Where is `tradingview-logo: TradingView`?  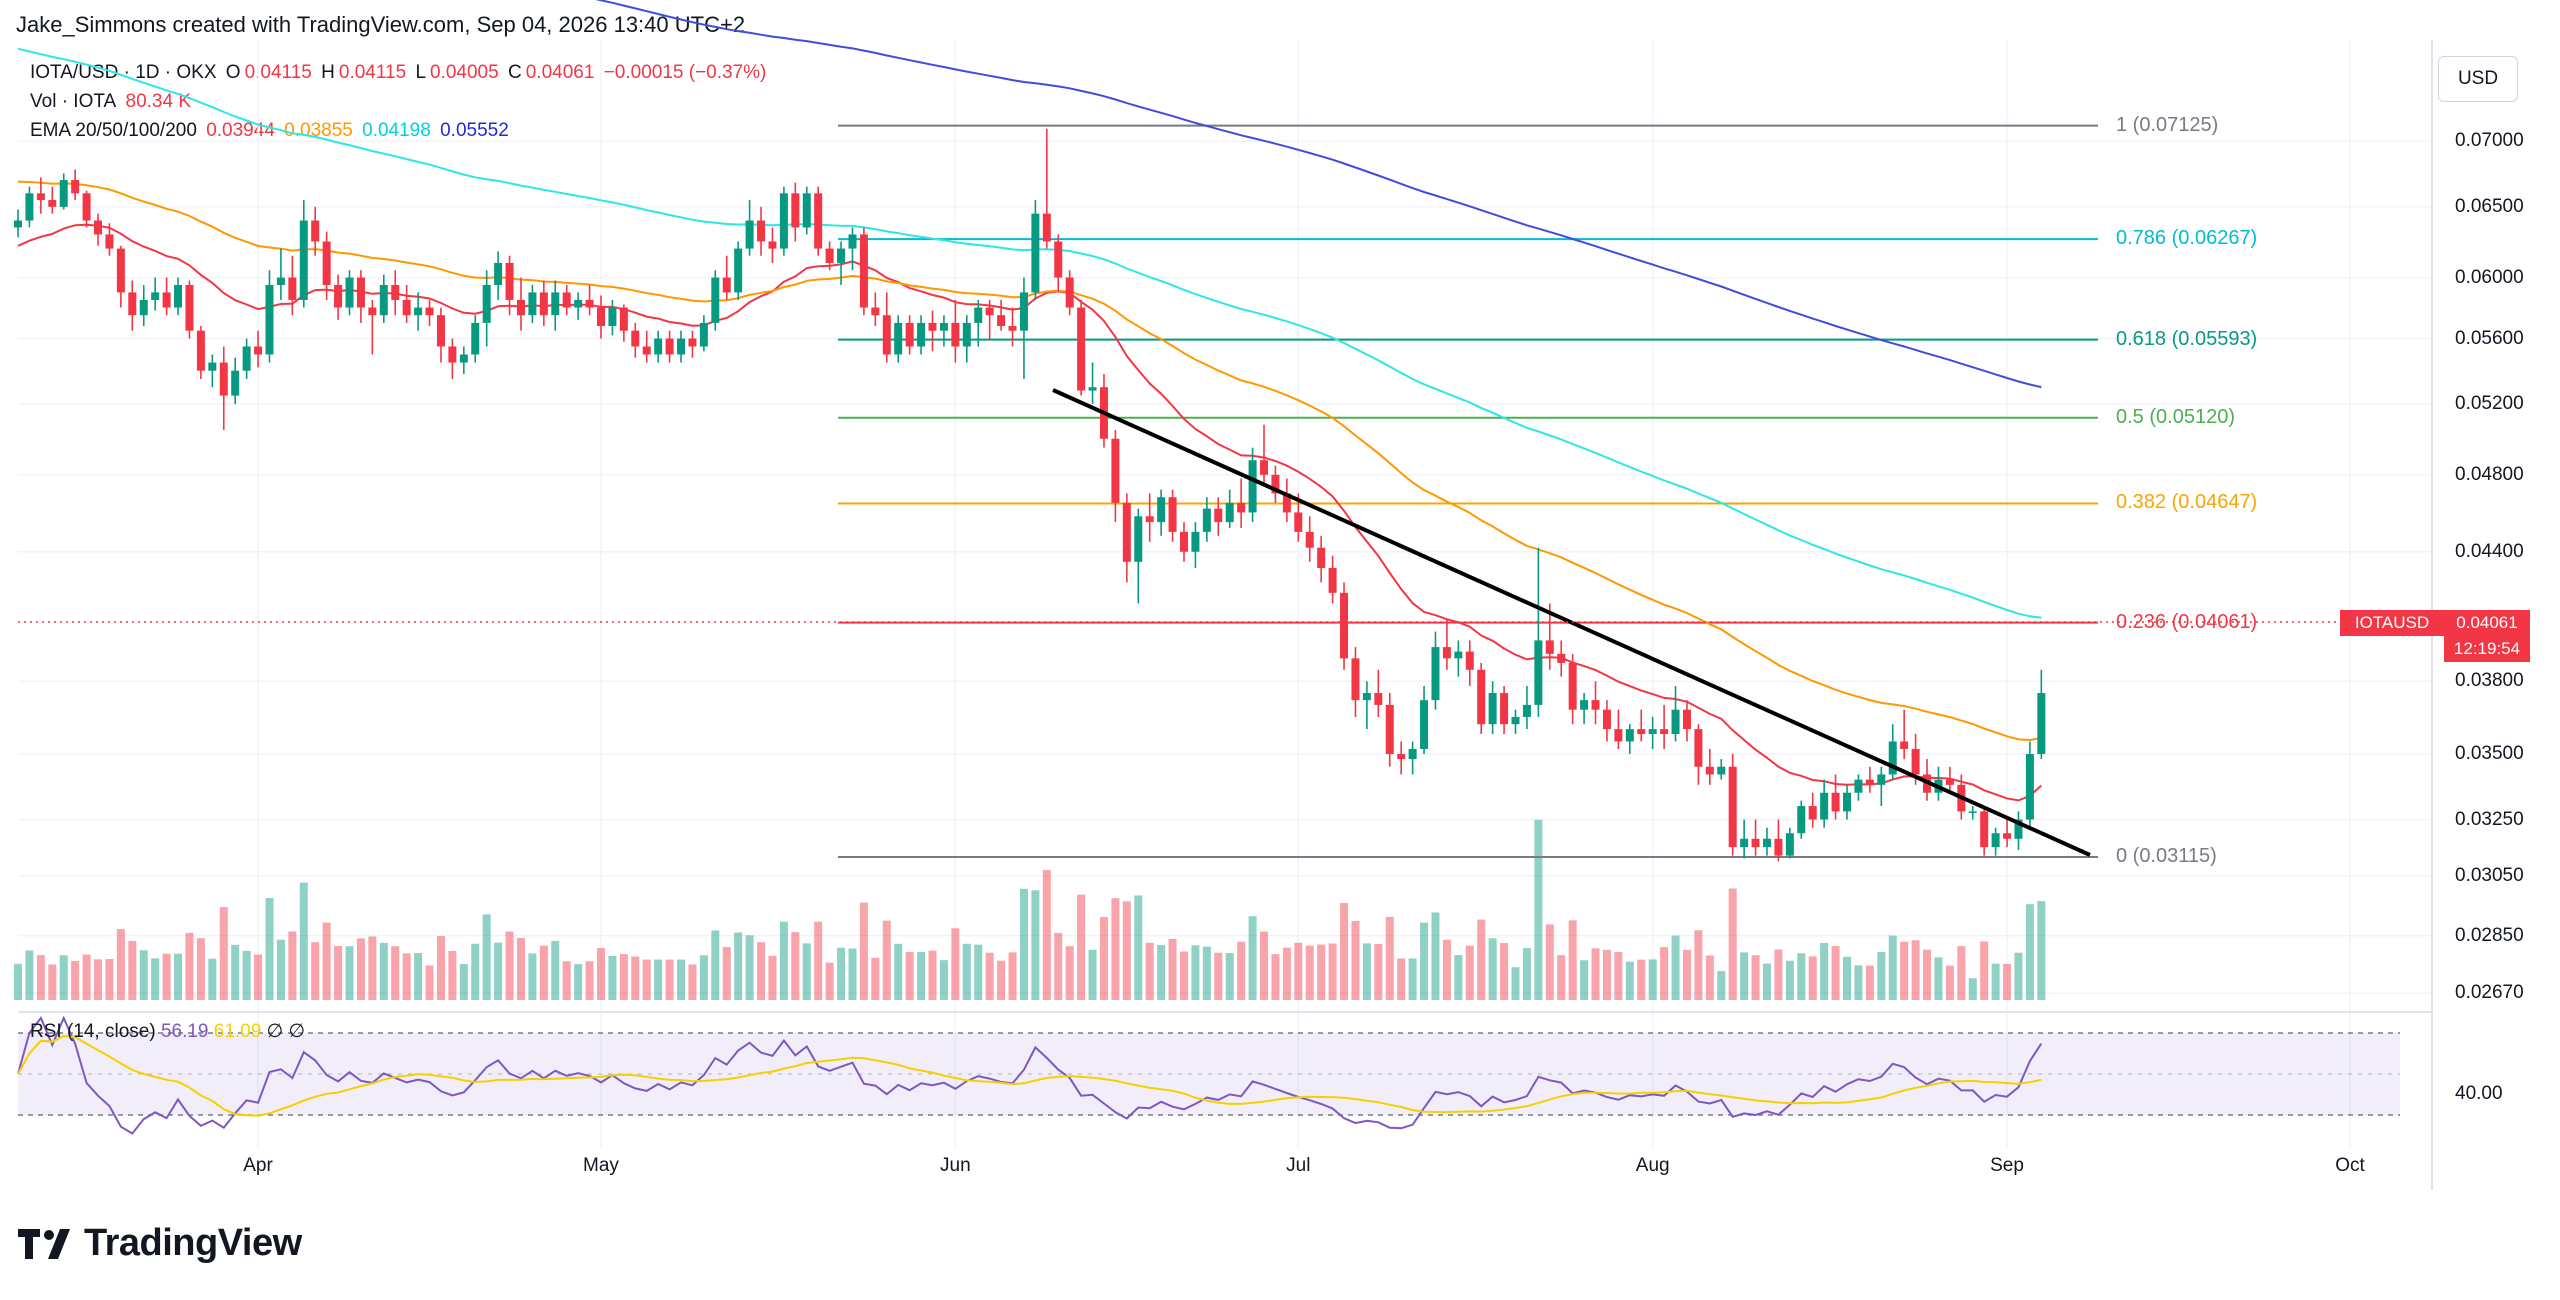
tradingview-logo: TradingView is located at coordinates (160, 1243).